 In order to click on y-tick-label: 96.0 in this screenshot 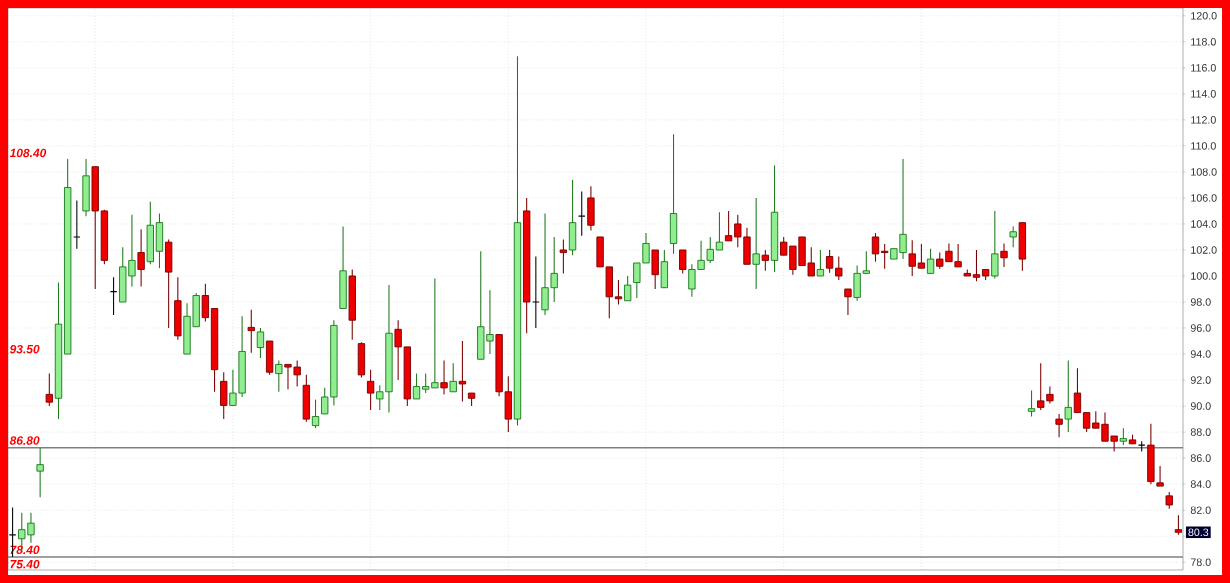, I will do `click(1200, 328)`.